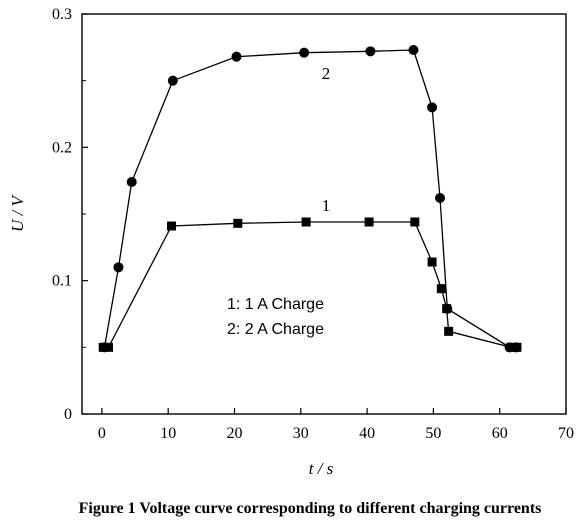 The width and height of the screenshot is (582, 529). Describe the element at coordinates (70, 214) in the screenshot. I see `y-axis-ticks: 0 0.1 0.2 0.3` at that location.